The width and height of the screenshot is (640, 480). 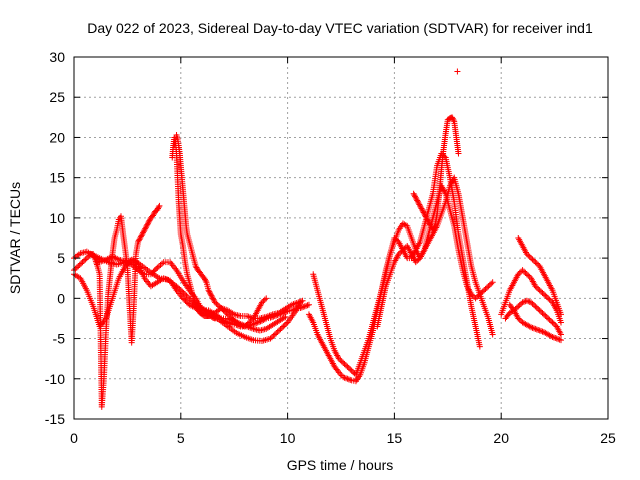 What do you see at coordinates (55, 419) in the screenshot?
I see `y-tick-label: -15` at bounding box center [55, 419].